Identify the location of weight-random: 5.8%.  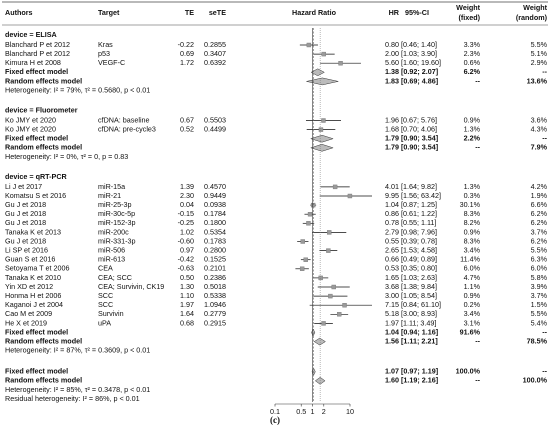
(539, 277).